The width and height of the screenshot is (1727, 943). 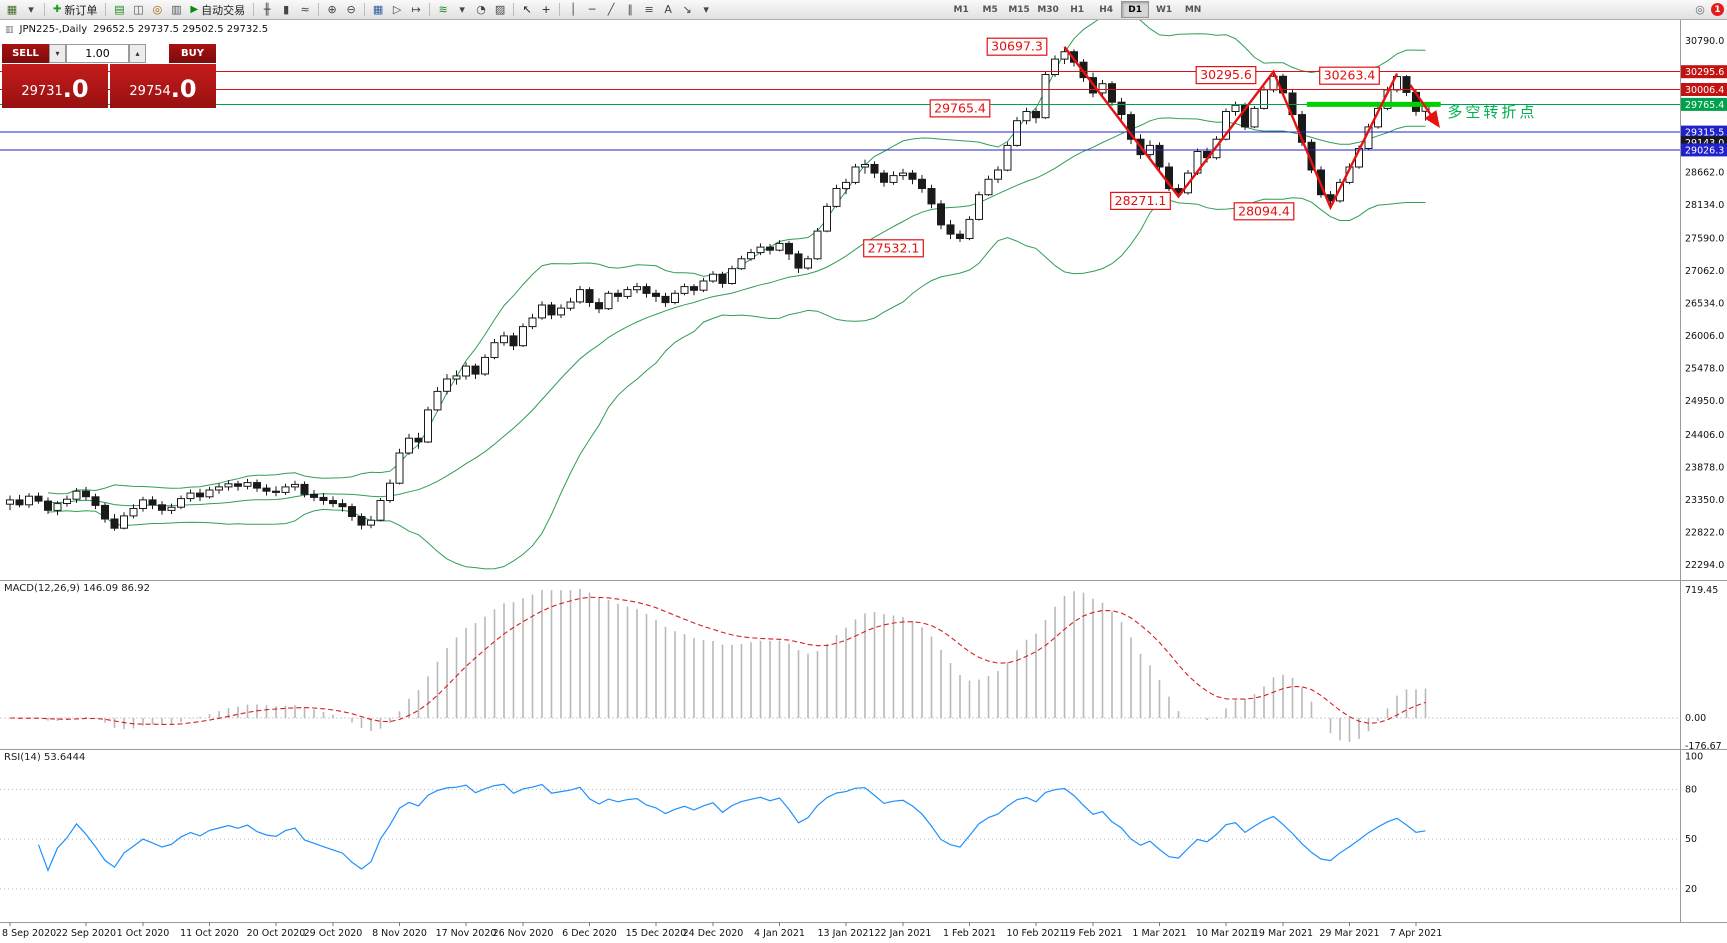 I want to click on horizontal-line-icon: ─, so click(x=592, y=9).